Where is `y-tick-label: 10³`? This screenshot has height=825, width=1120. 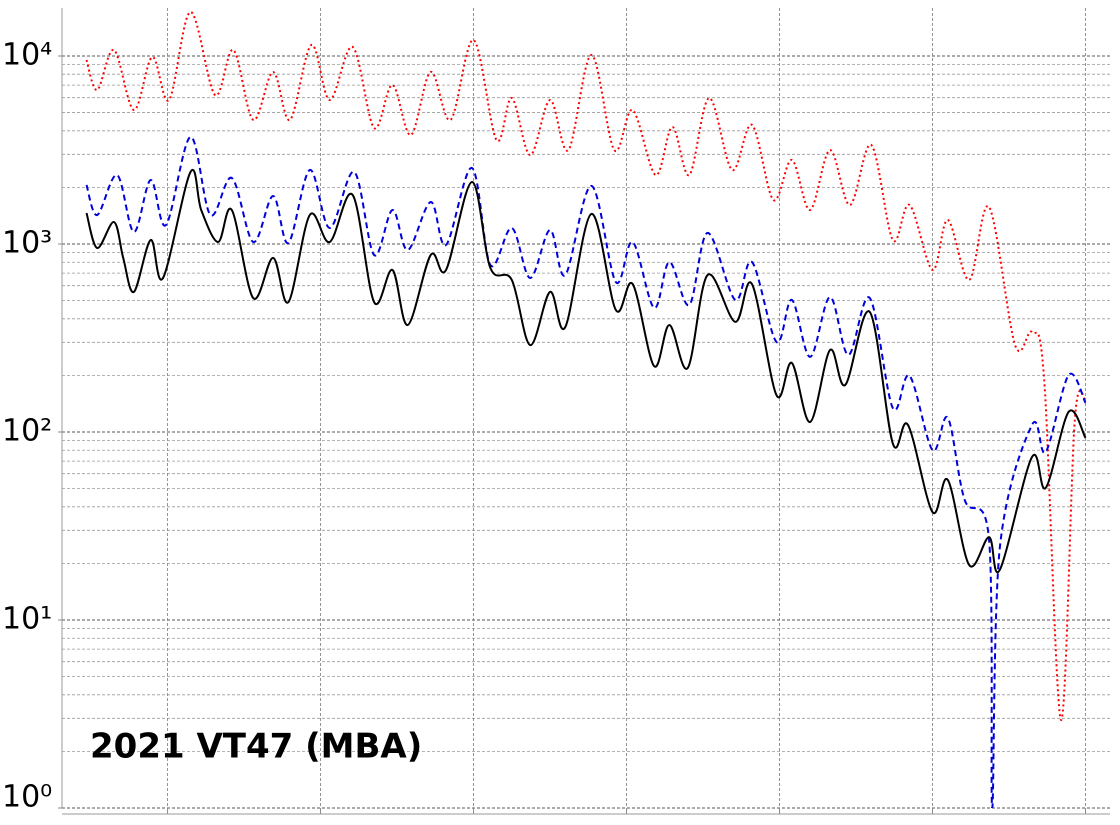 y-tick-label: 10³ is located at coordinates (27, 242).